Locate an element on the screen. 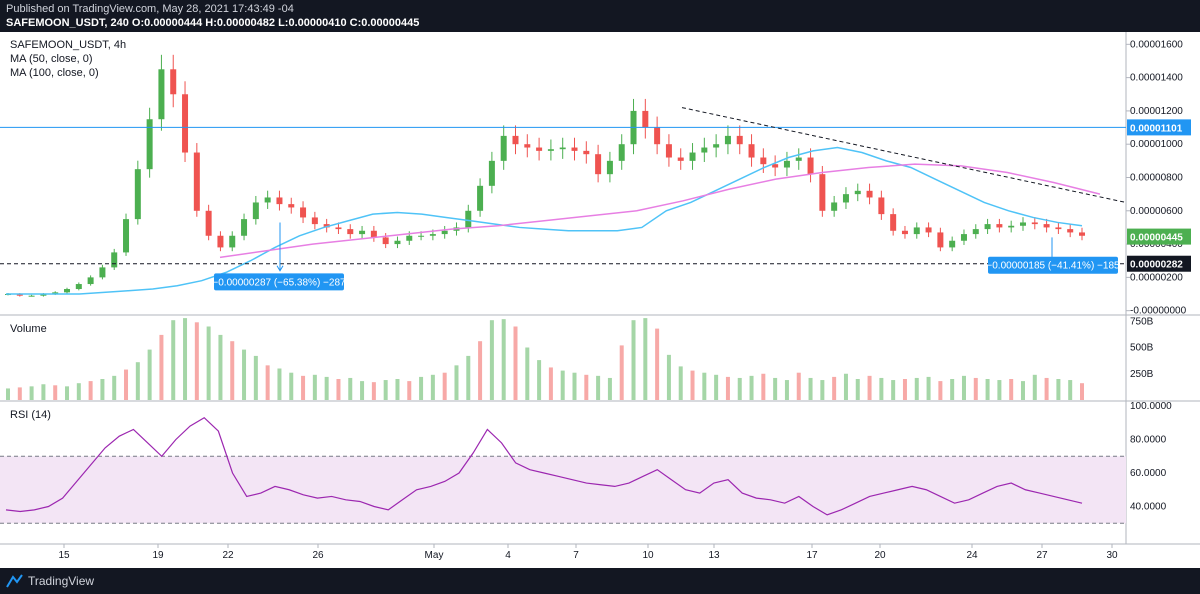 The height and width of the screenshot is (594, 1200). legend-ma100: MA (100, close, 0) is located at coordinates (54, 73).